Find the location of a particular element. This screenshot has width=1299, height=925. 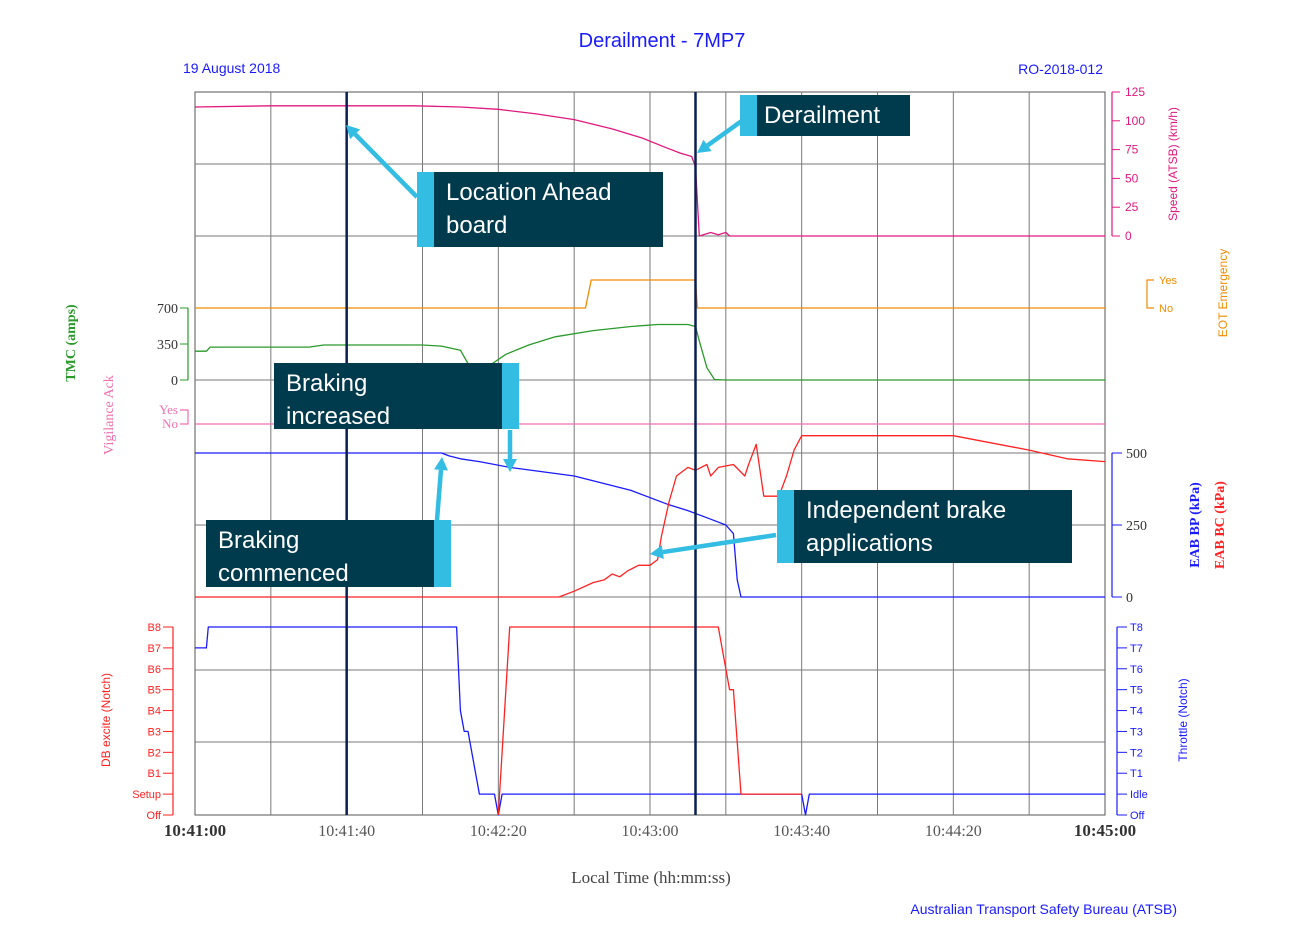

throttle-tick-label: T7 is located at coordinates (1136, 649).